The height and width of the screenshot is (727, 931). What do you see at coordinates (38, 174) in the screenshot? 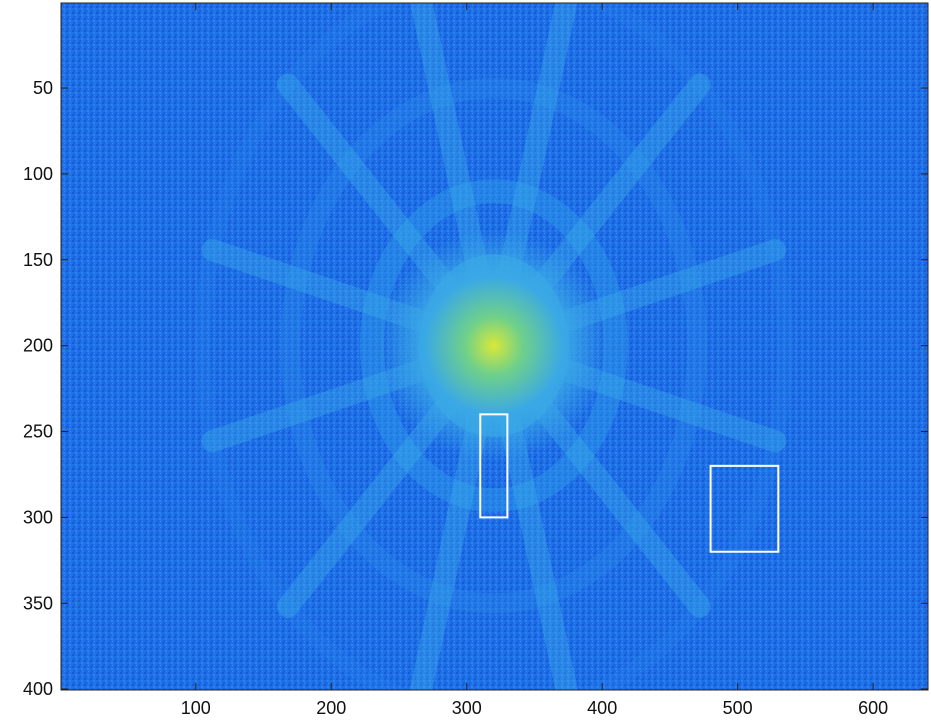
I see `y-tick-label: 100` at bounding box center [38, 174].